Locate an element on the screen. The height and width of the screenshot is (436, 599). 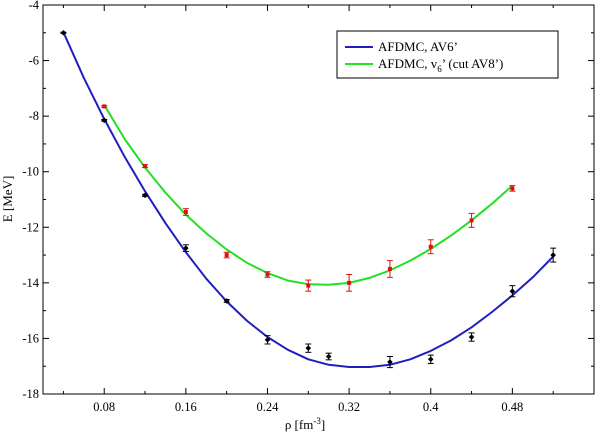
legend-label-av6: AFDMC, AV6’ is located at coordinates (418, 46).